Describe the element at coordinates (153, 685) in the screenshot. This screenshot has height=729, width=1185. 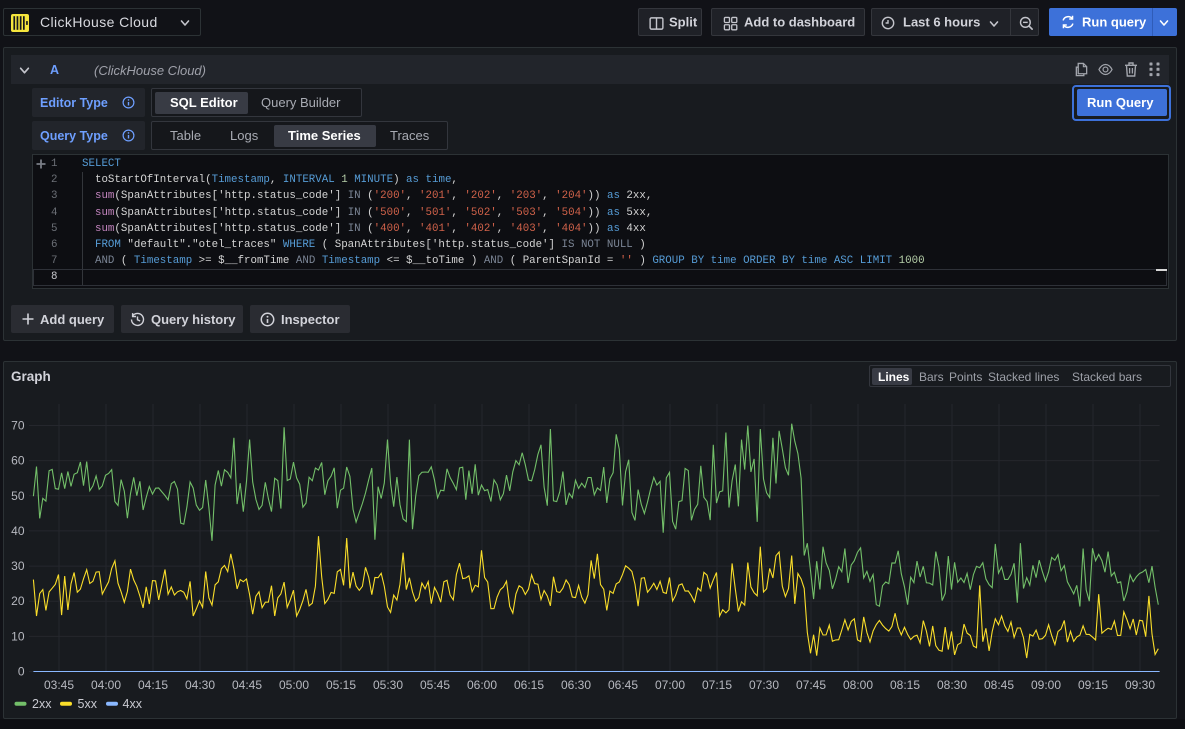
I see `svg-text: 04:15` at that location.